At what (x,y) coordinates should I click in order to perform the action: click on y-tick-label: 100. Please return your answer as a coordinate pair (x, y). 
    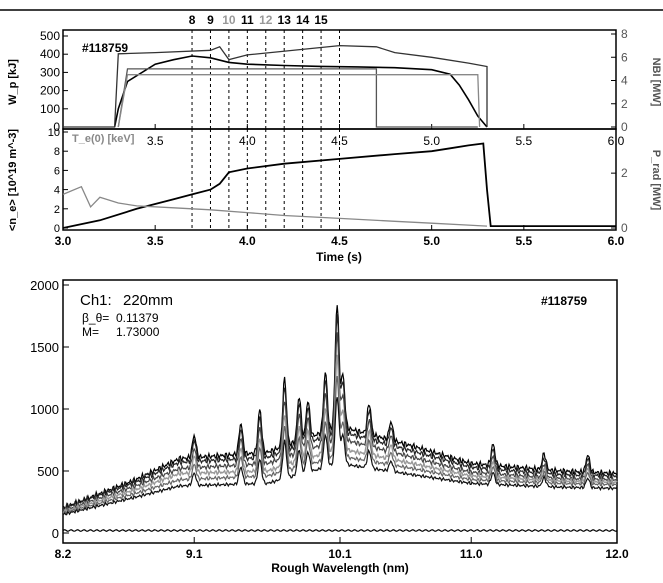
    Looking at the image, I should click on (50, 109).